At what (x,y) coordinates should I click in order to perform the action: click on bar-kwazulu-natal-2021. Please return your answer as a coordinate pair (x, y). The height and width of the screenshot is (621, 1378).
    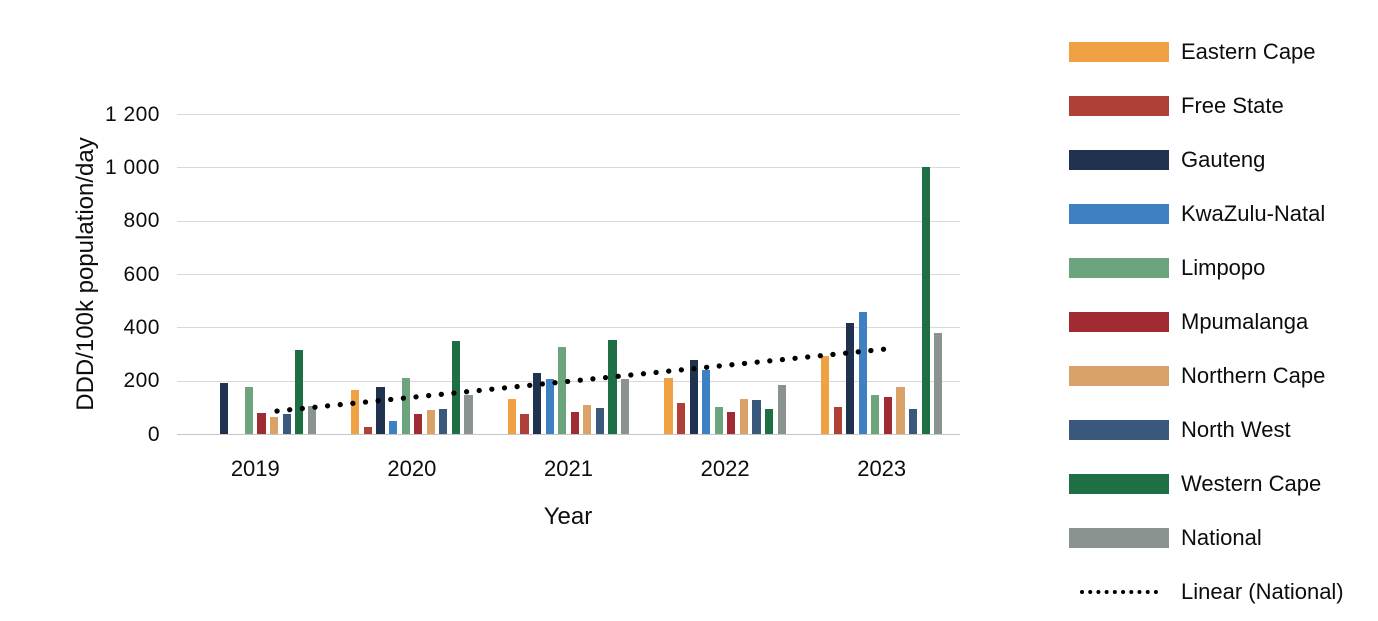
    Looking at the image, I should click on (549, 406).